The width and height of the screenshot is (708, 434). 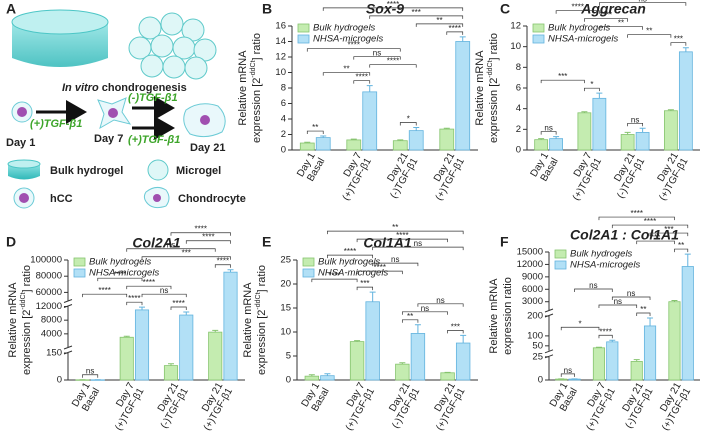 I want to click on y-tick-label: 50, so click(x=537, y=345).